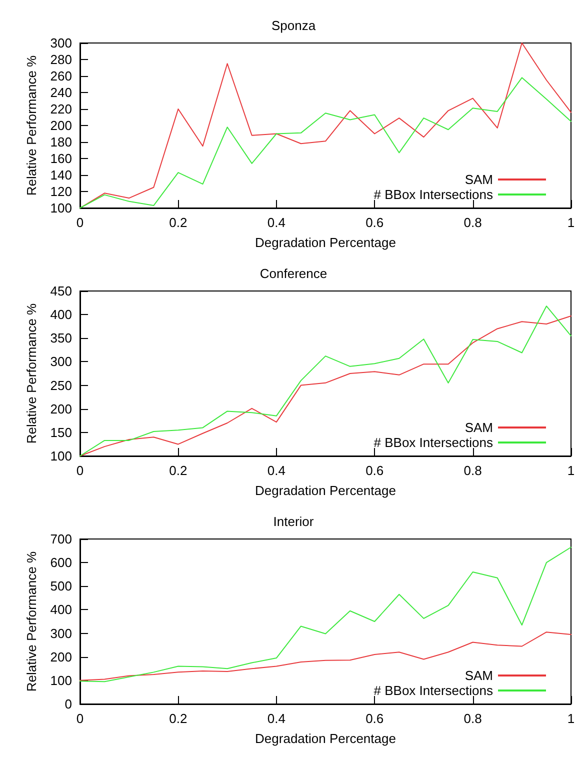 The height and width of the screenshot is (761, 579). What do you see at coordinates (293, 521) in the screenshot?
I see `chart-title: Interior` at bounding box center [293, 521].